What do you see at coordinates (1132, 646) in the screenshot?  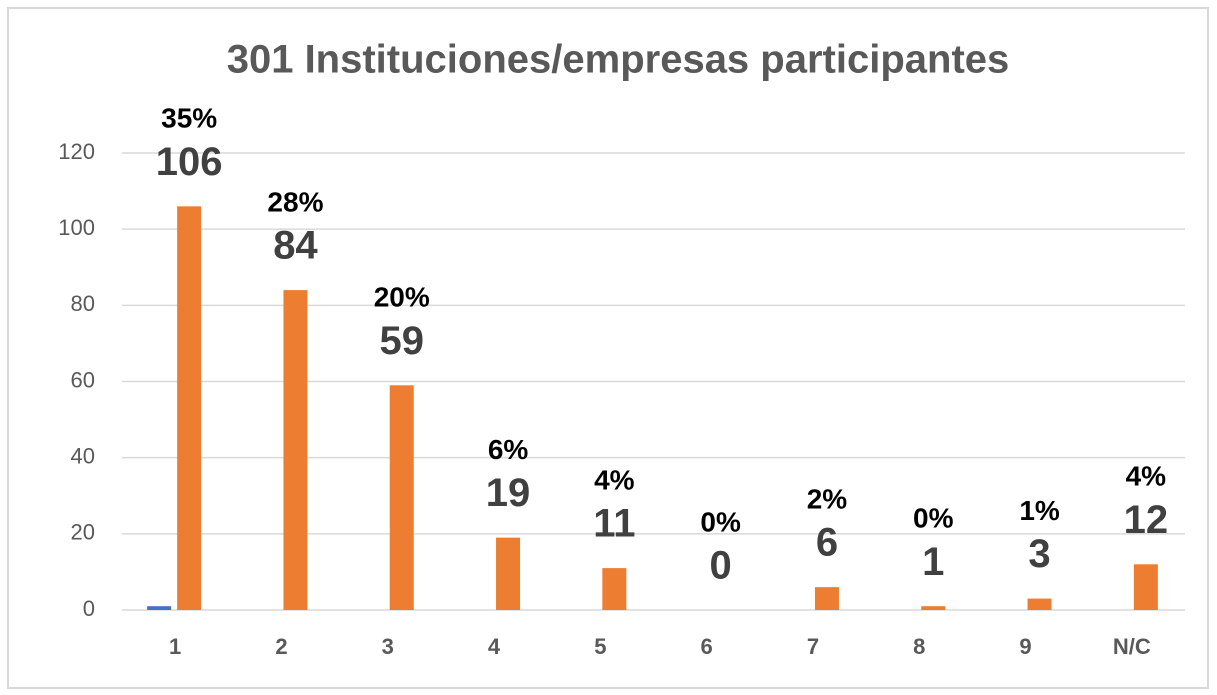 I see `x-tick-label: N/C` at bounding box center [1132, 646].